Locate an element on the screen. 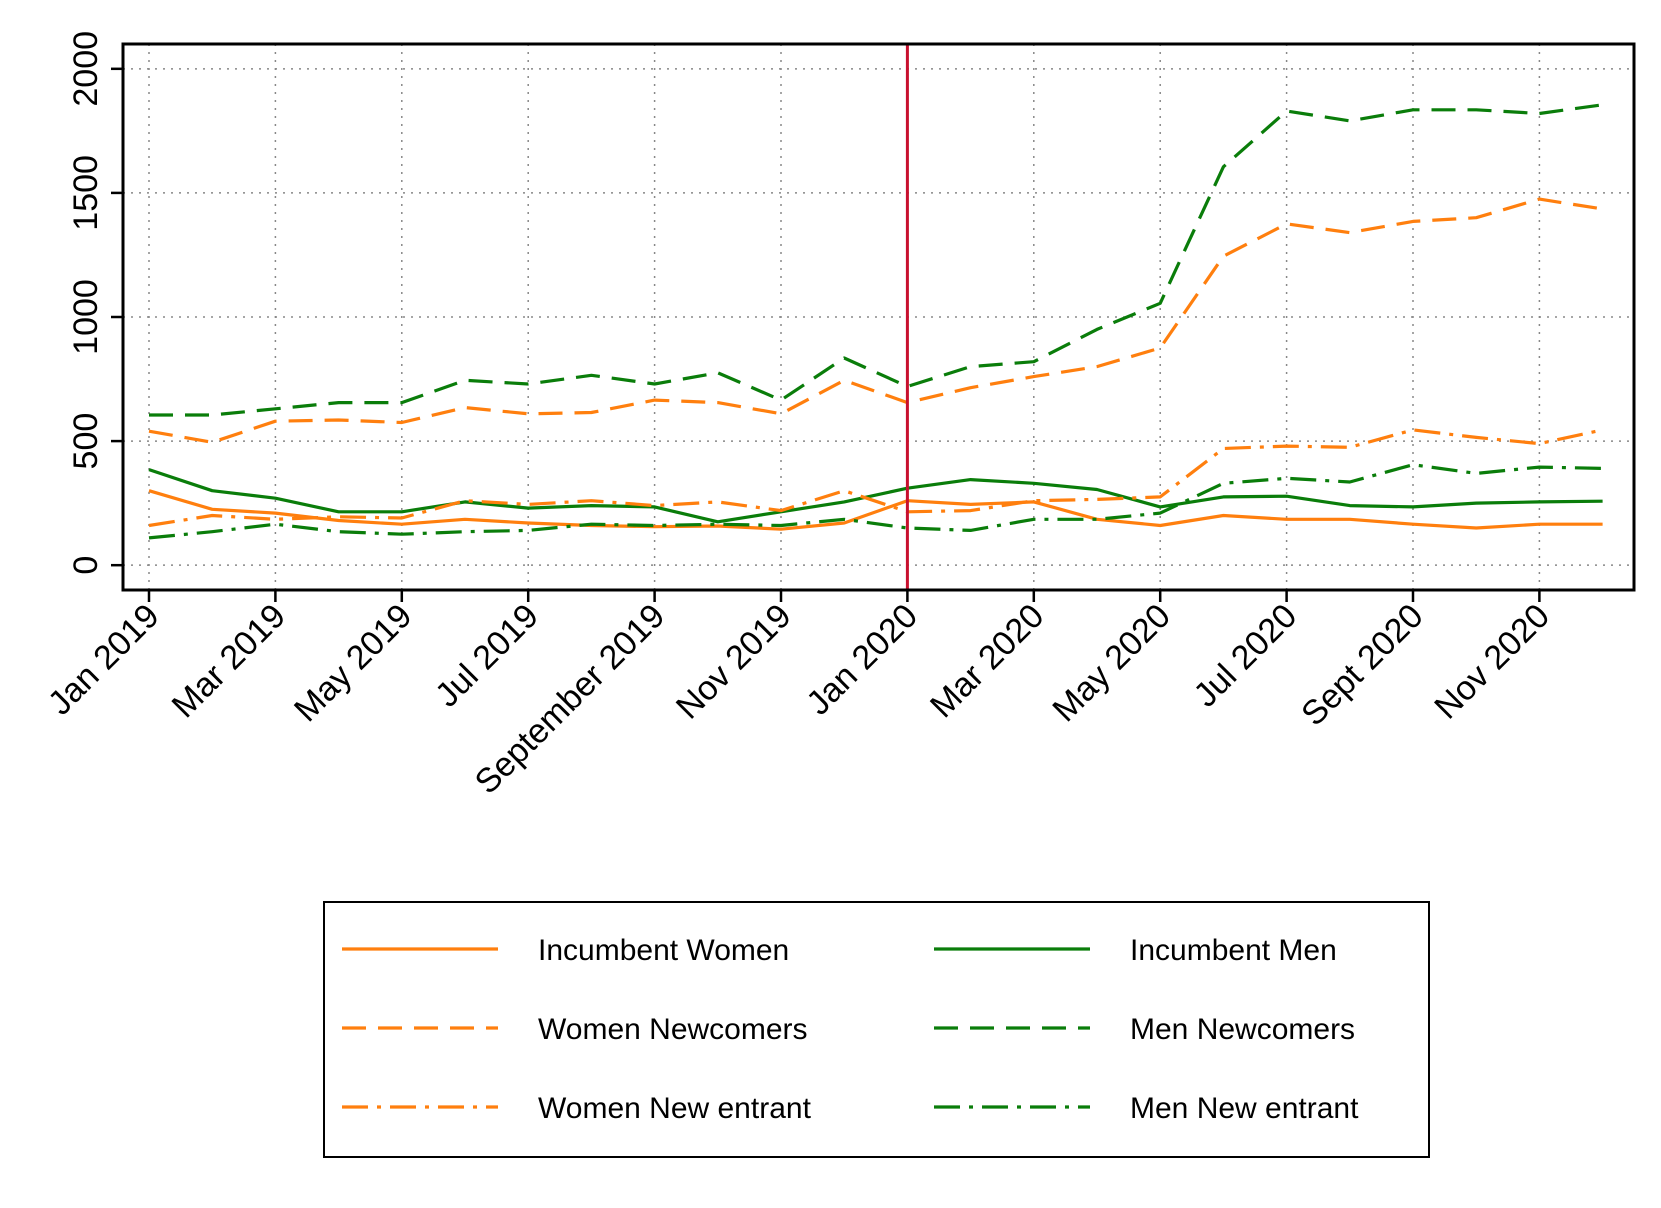 The image size is (1661, 1208). y-tick-label: 1000 is located at coordinates (86, 317).